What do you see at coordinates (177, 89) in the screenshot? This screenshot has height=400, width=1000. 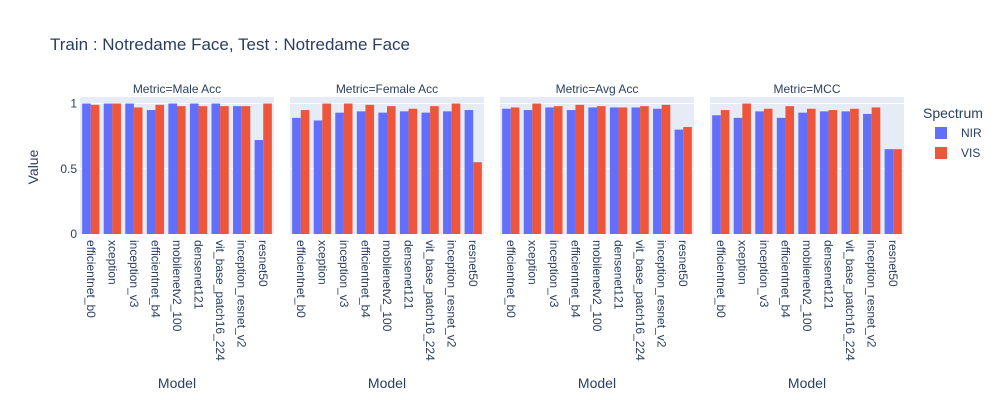 I see `facet-title: Metric=Male Acc` at bounding box center [177, 89].